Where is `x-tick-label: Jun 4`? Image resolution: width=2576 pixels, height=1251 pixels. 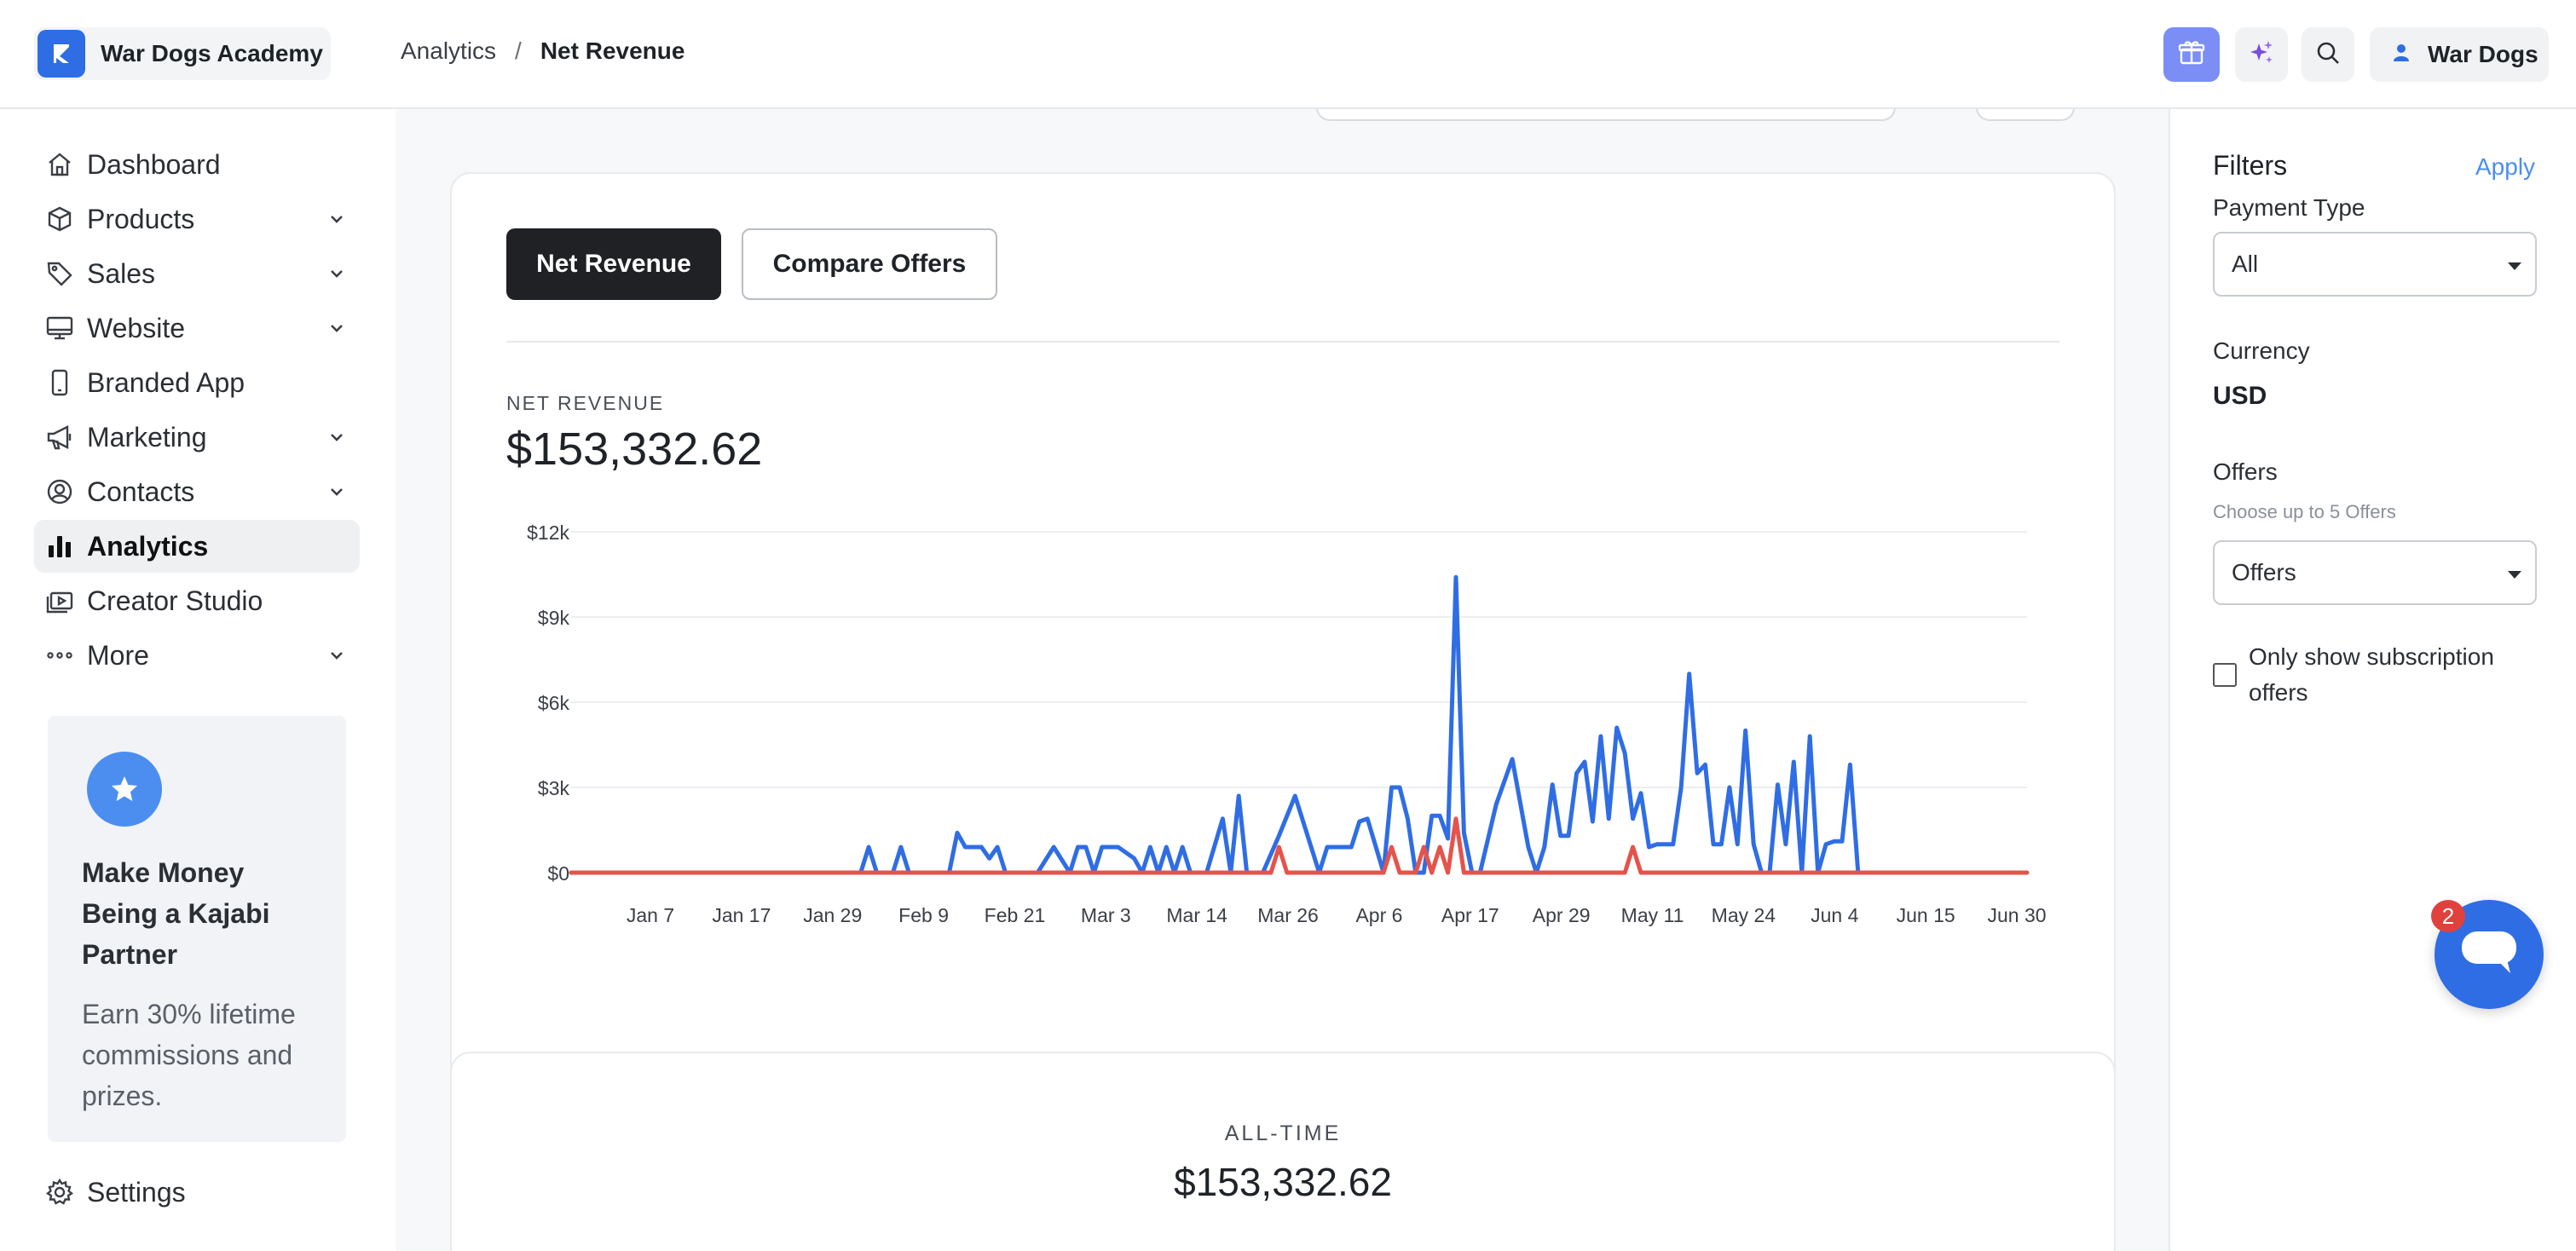
x-tick-label: Jun 4 is located at coordinates (1834, 915).